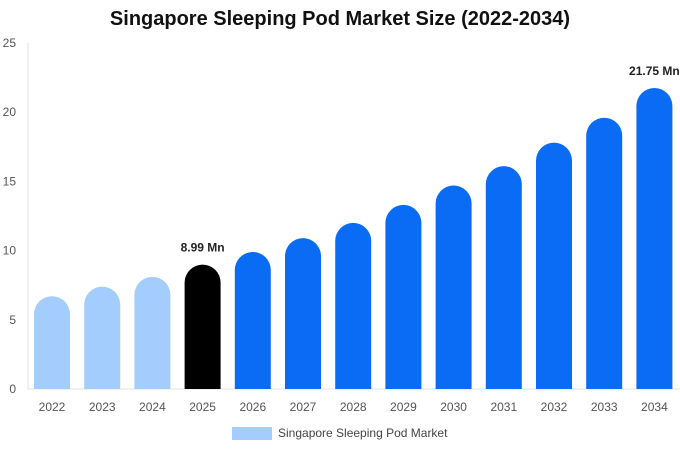 The image size is (680, 450). What do you see at coordinates (403, 296) in the screenshot?
I see `bar-2029` at bounding box center [403, 296].